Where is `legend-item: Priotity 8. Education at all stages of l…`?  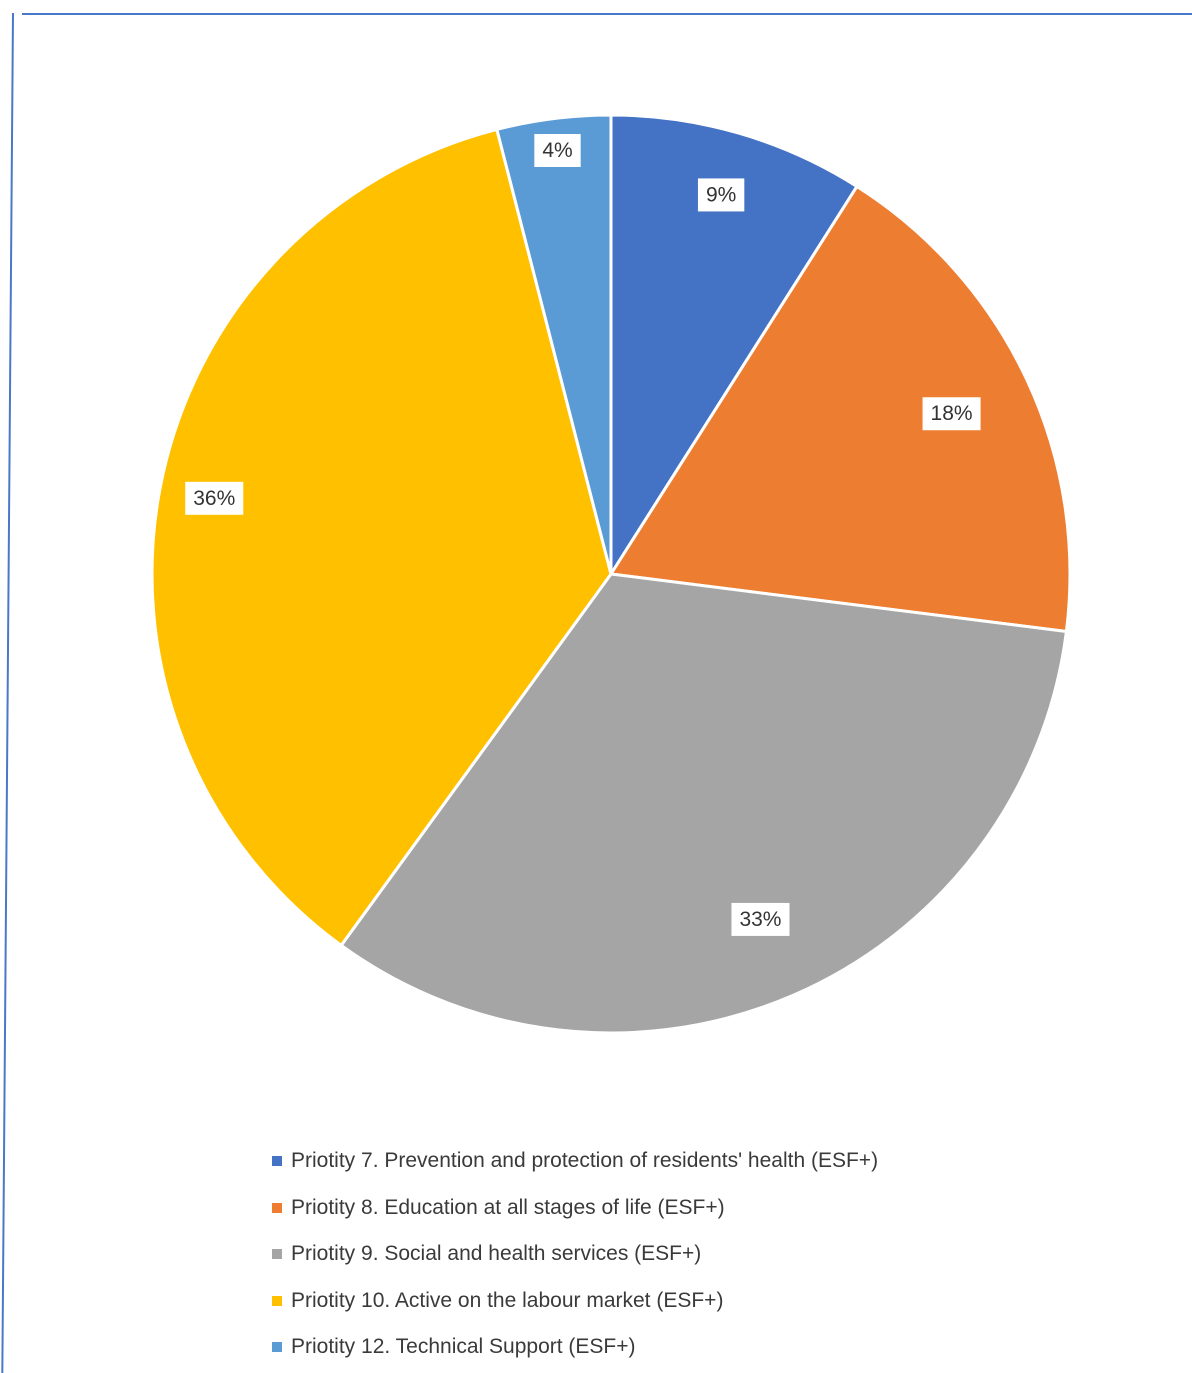
legend-item: Priotity 8. Education at all stages of l… is located at coordinates (672, 1208).